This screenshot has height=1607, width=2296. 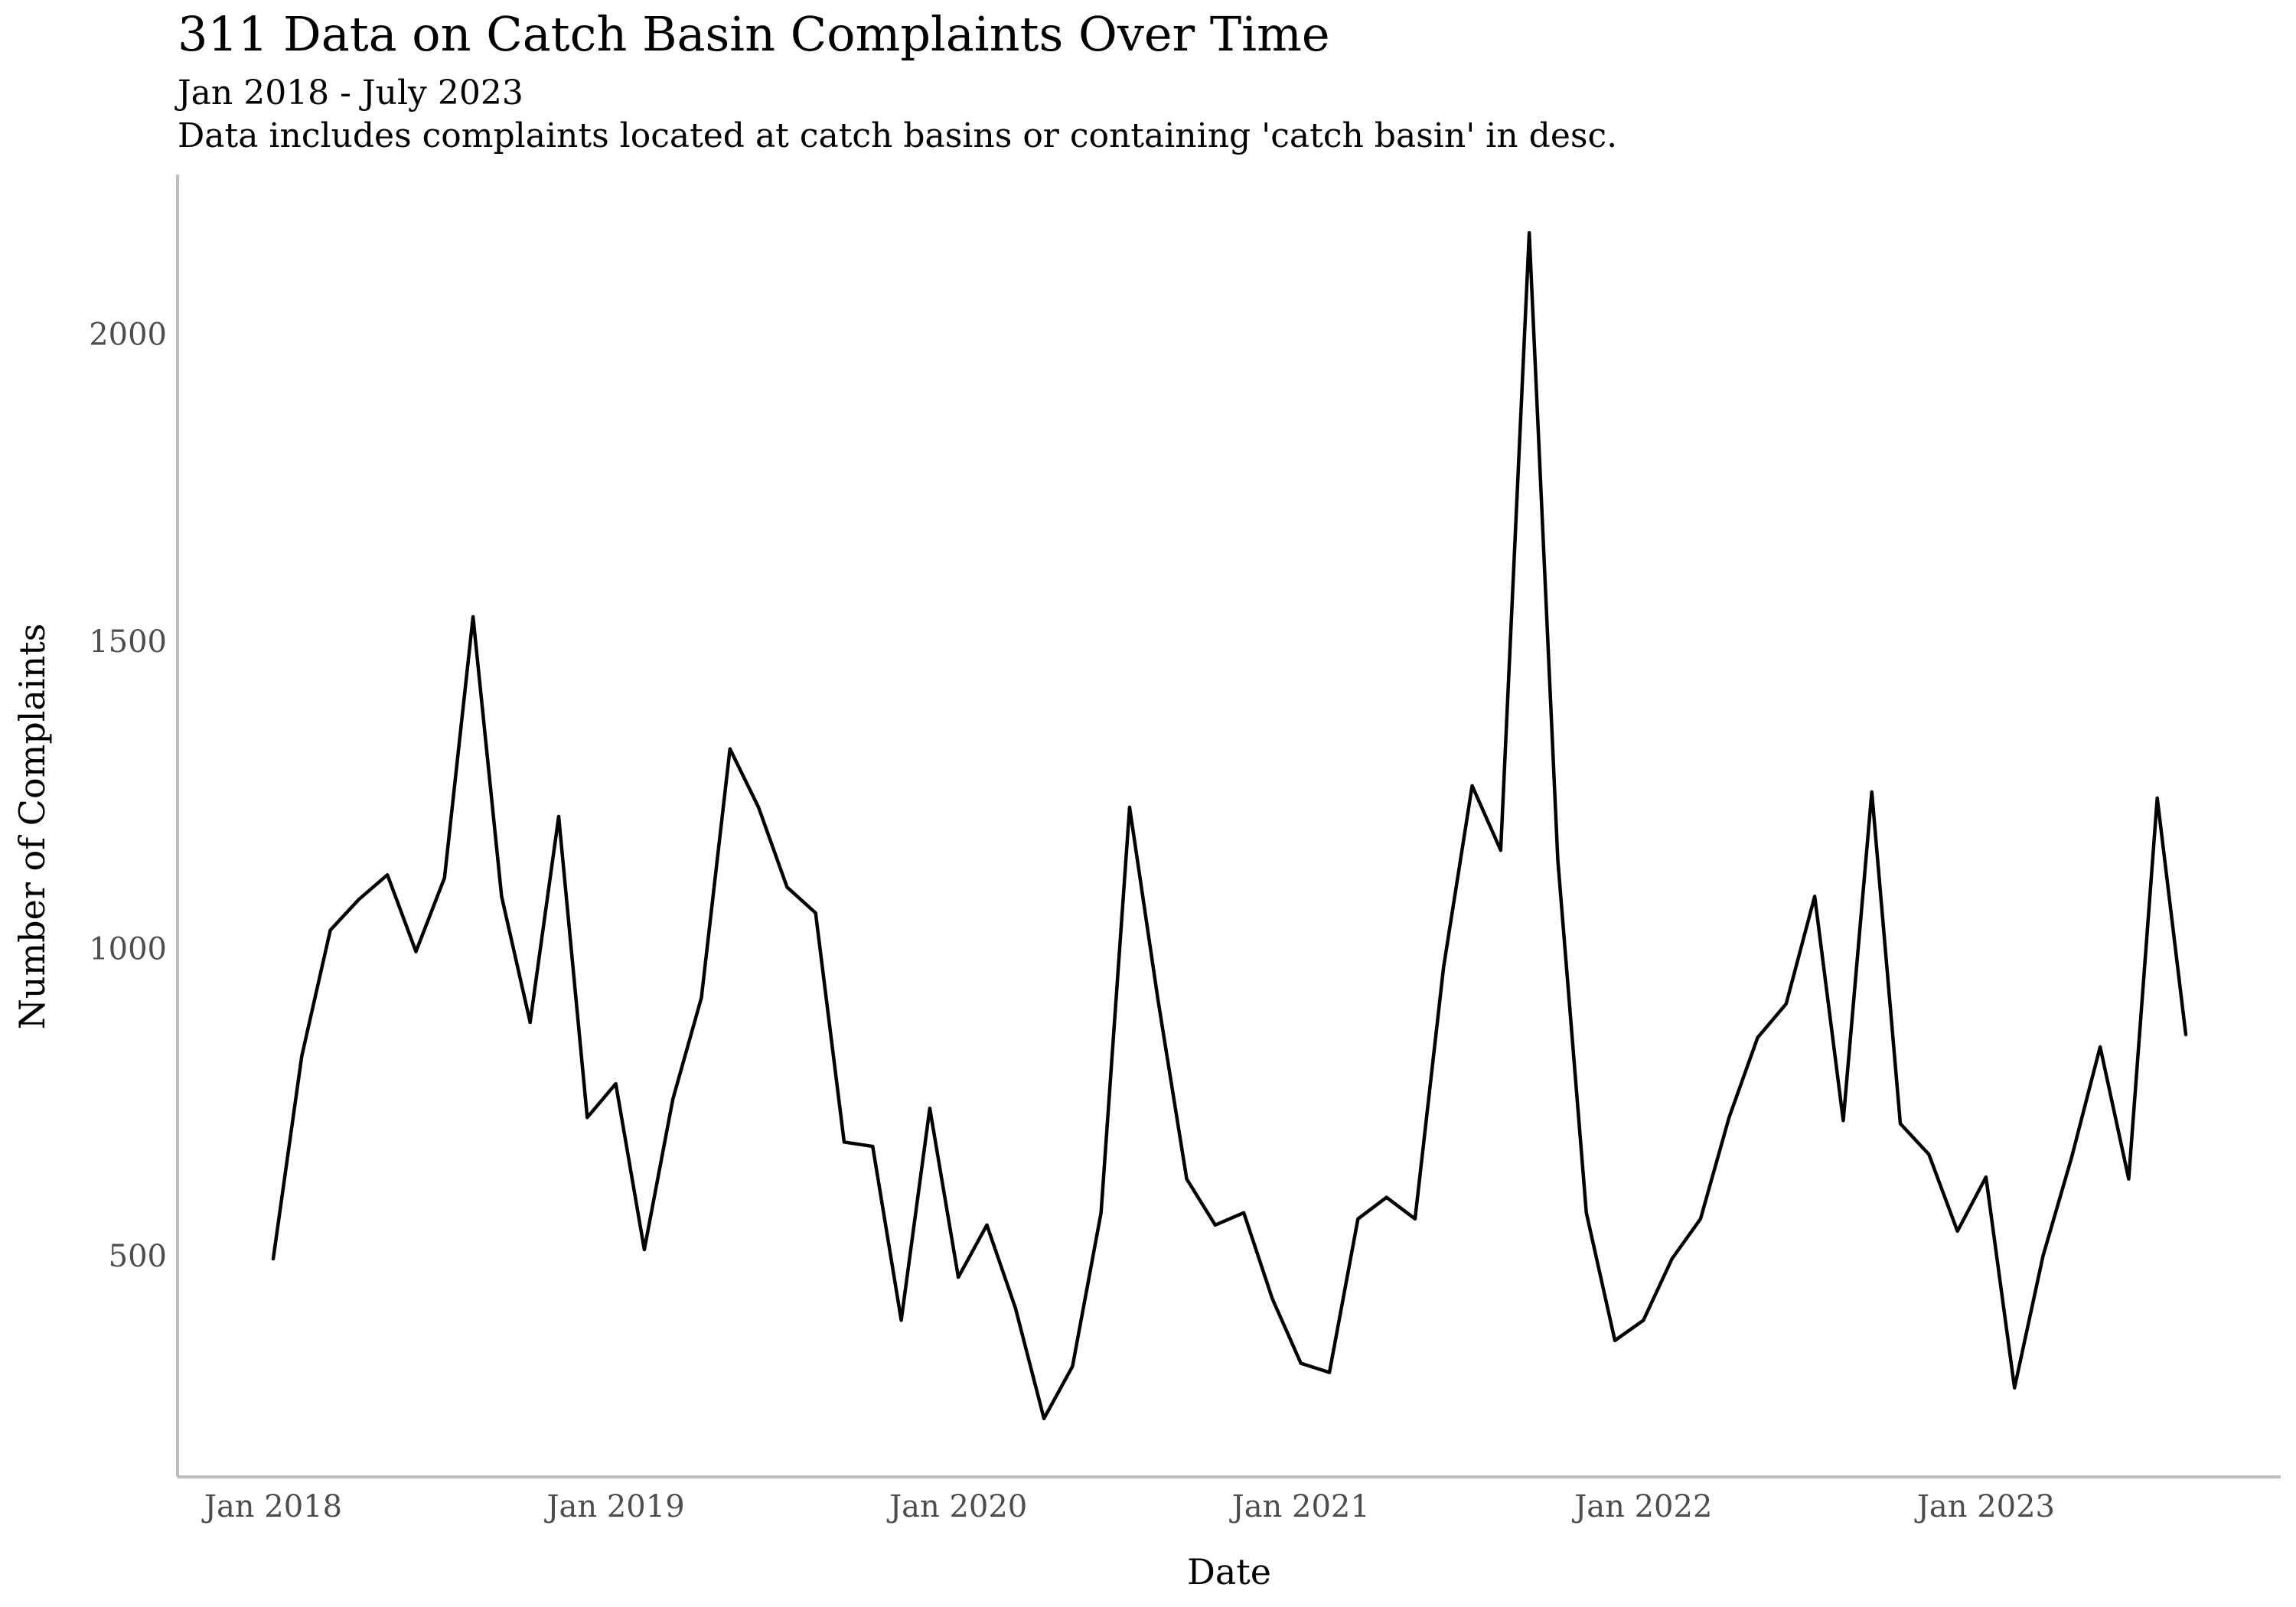 I want to click on y-tick-label: 2000, so click(x=128, y=335).